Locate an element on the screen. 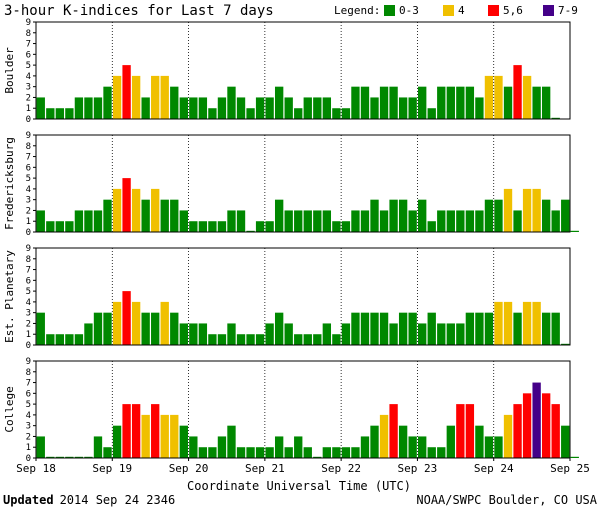  footer-updated-time: 2014 Sep 24 2346 is located at coordinates (118, 500).